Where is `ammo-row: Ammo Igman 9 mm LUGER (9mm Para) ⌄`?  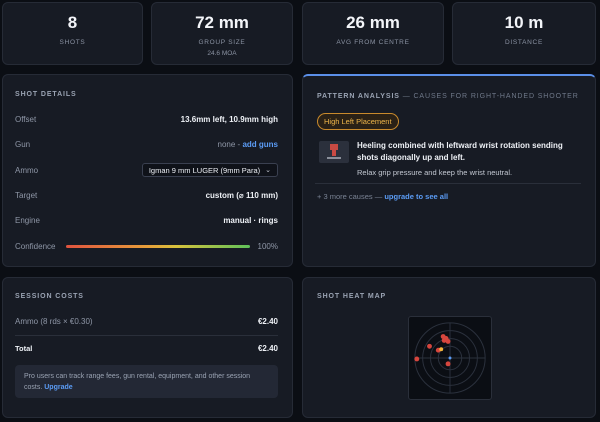
ammo-row: Ammo Igman 9 mm LUGER (9mm Para) ⌄ is located at coordinates (146, 170).